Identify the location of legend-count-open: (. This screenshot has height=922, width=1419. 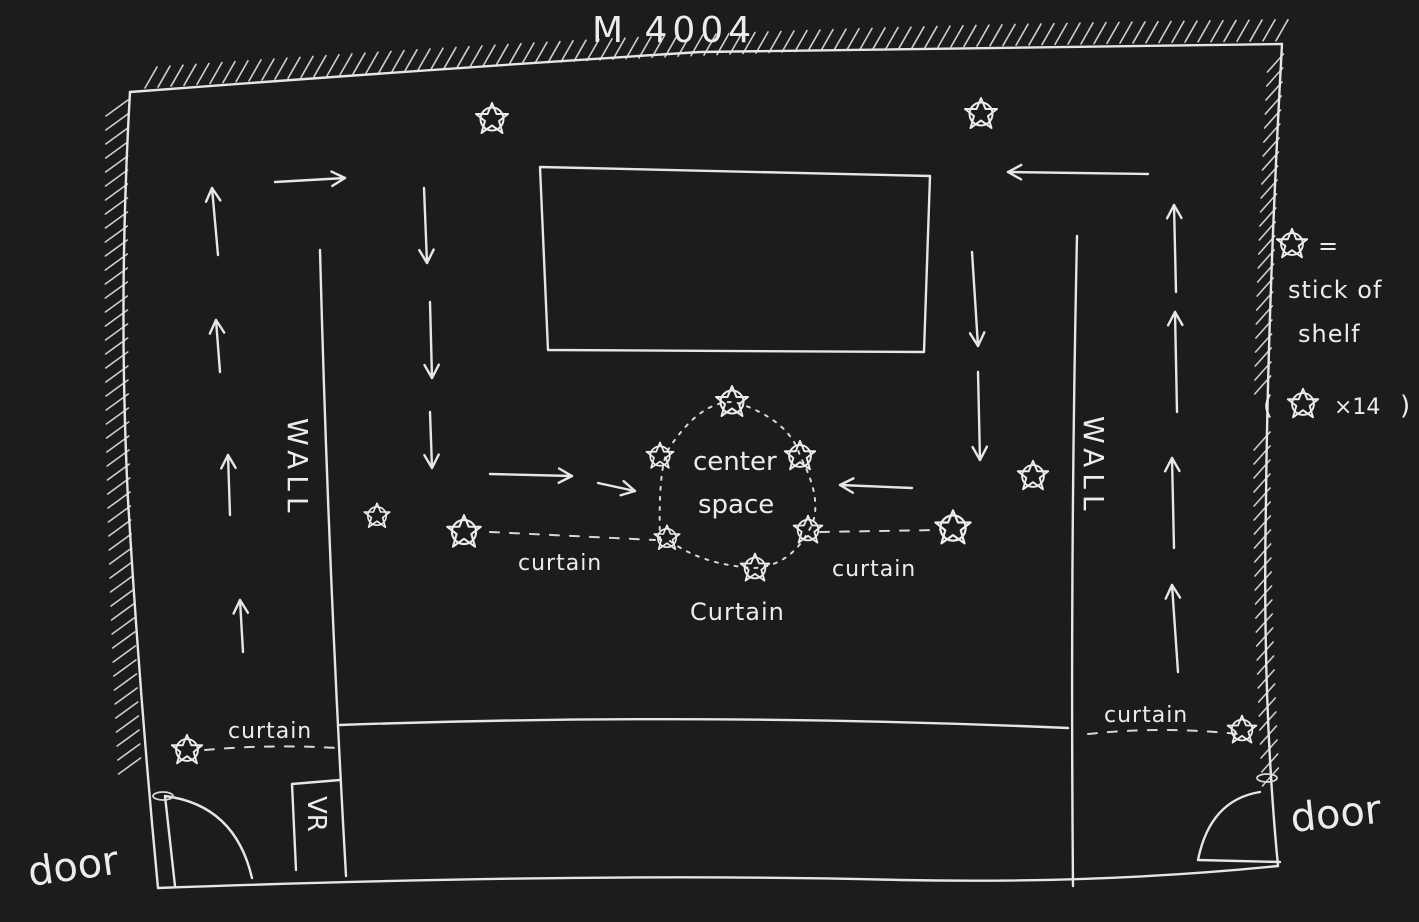
(1268, 406).